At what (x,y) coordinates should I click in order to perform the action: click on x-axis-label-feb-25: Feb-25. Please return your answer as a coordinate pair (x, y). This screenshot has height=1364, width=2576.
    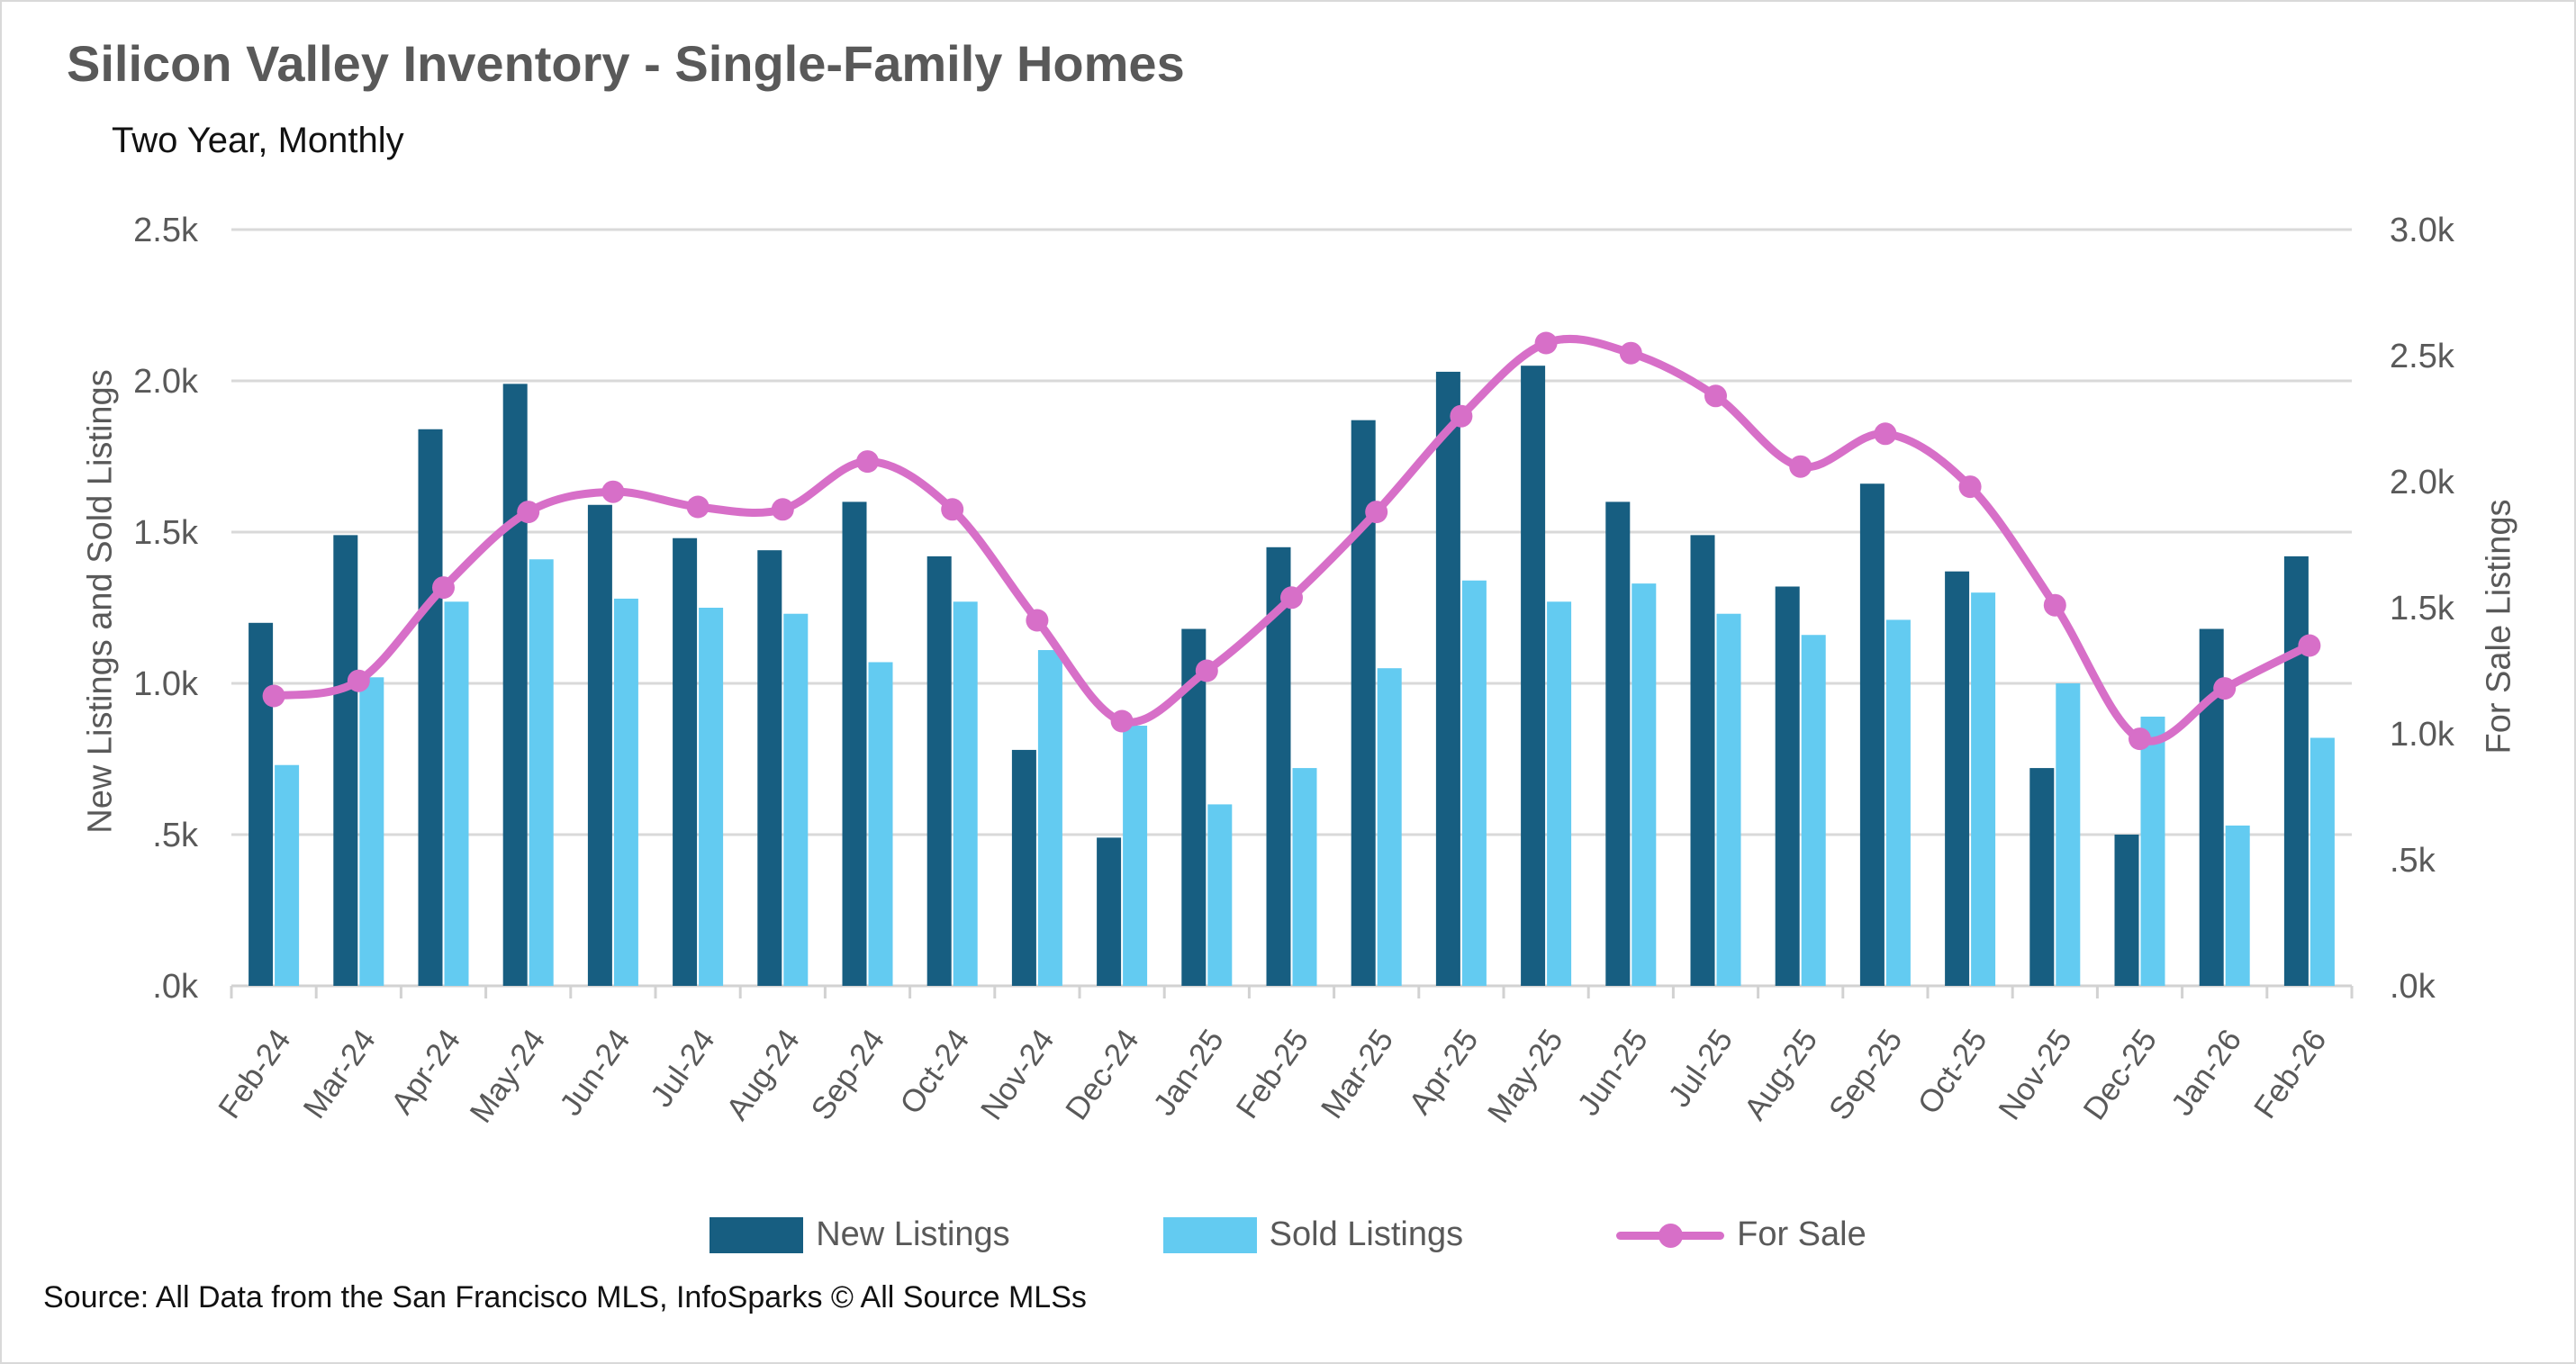
    Looking at the image, I should click on (1272, 1074).